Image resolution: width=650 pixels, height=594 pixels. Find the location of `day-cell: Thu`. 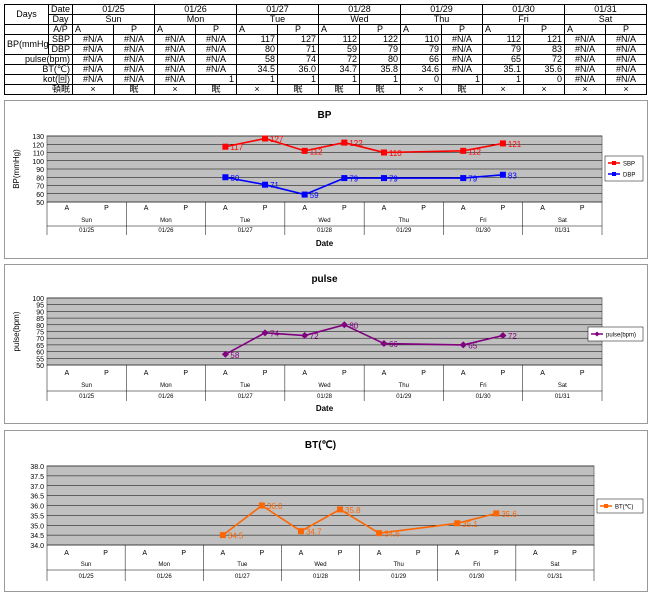

day-cell: Thu is located at coordinates (441, 19).